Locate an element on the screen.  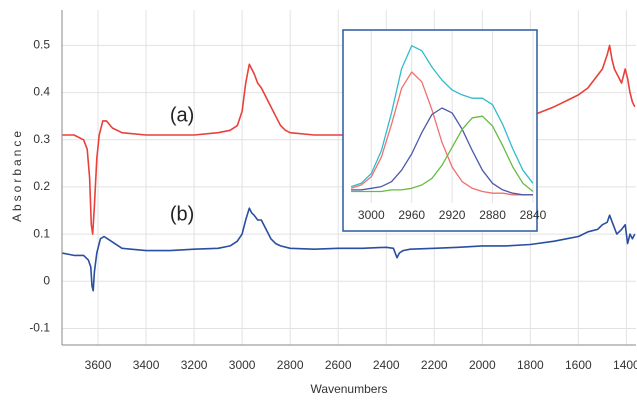
x-tick-label: 2200 is located at coordinates (434, 365).